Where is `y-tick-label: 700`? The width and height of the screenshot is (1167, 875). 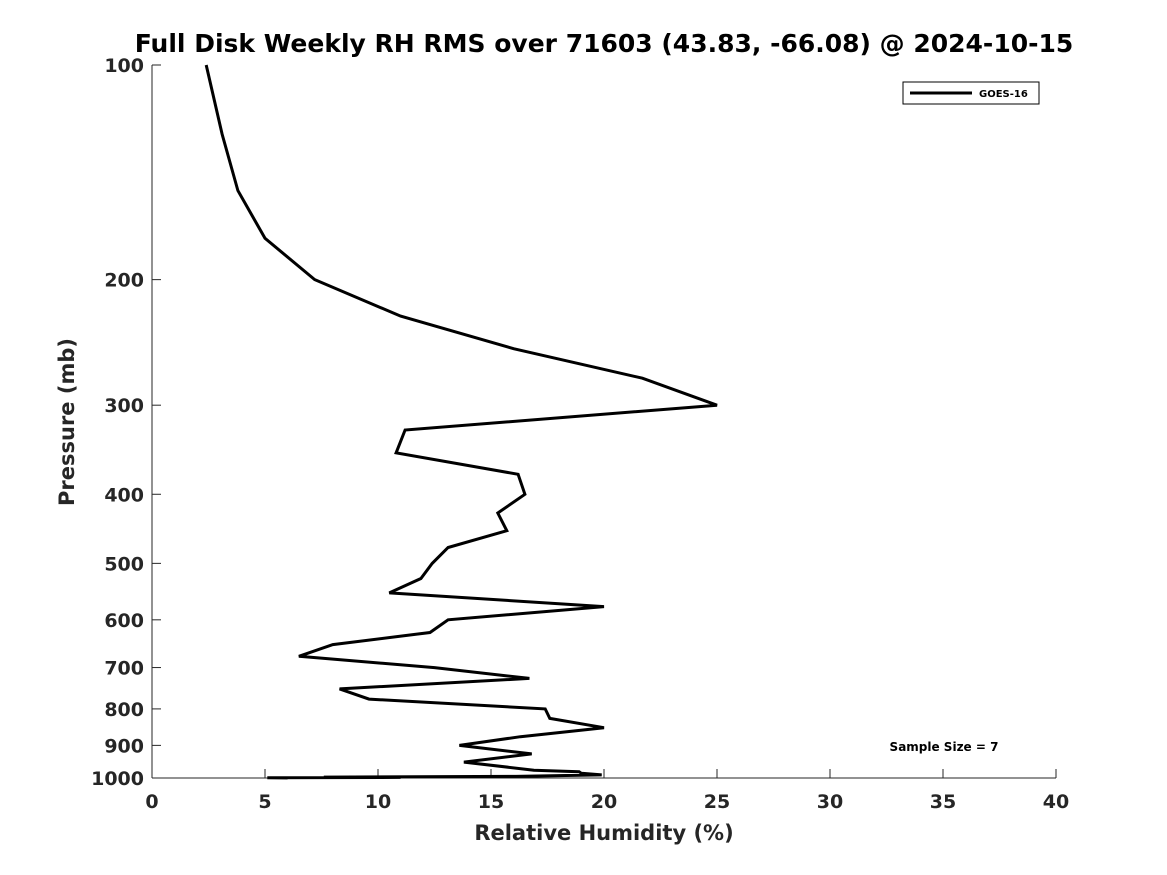
y-tick-label: 700 is located at coordinates (124, 669).